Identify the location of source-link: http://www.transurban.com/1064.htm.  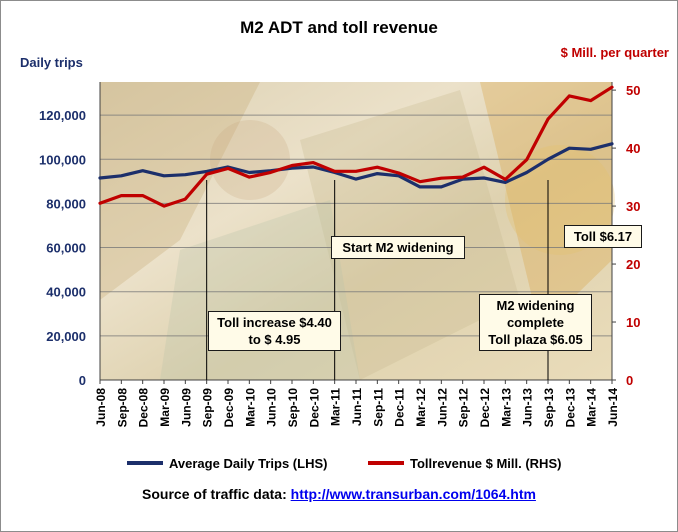
(413, 494).